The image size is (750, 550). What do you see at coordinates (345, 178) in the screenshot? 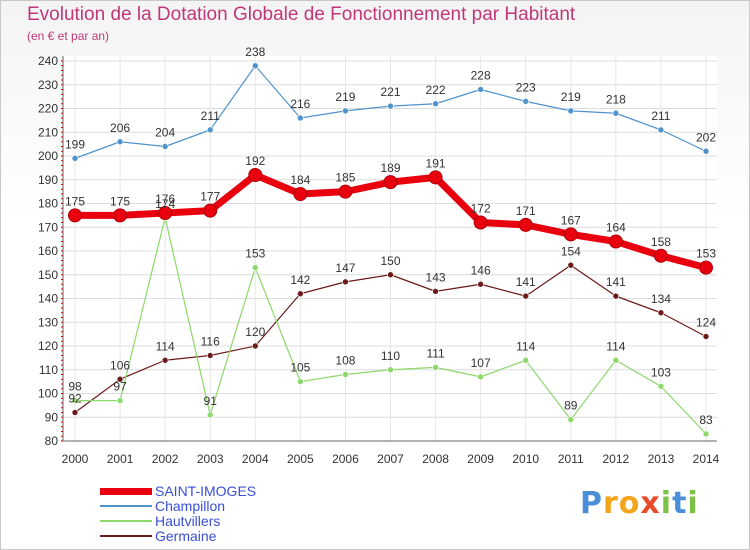
I see `data-label-saint-imoges: 185` at bounding box center [345, 178].